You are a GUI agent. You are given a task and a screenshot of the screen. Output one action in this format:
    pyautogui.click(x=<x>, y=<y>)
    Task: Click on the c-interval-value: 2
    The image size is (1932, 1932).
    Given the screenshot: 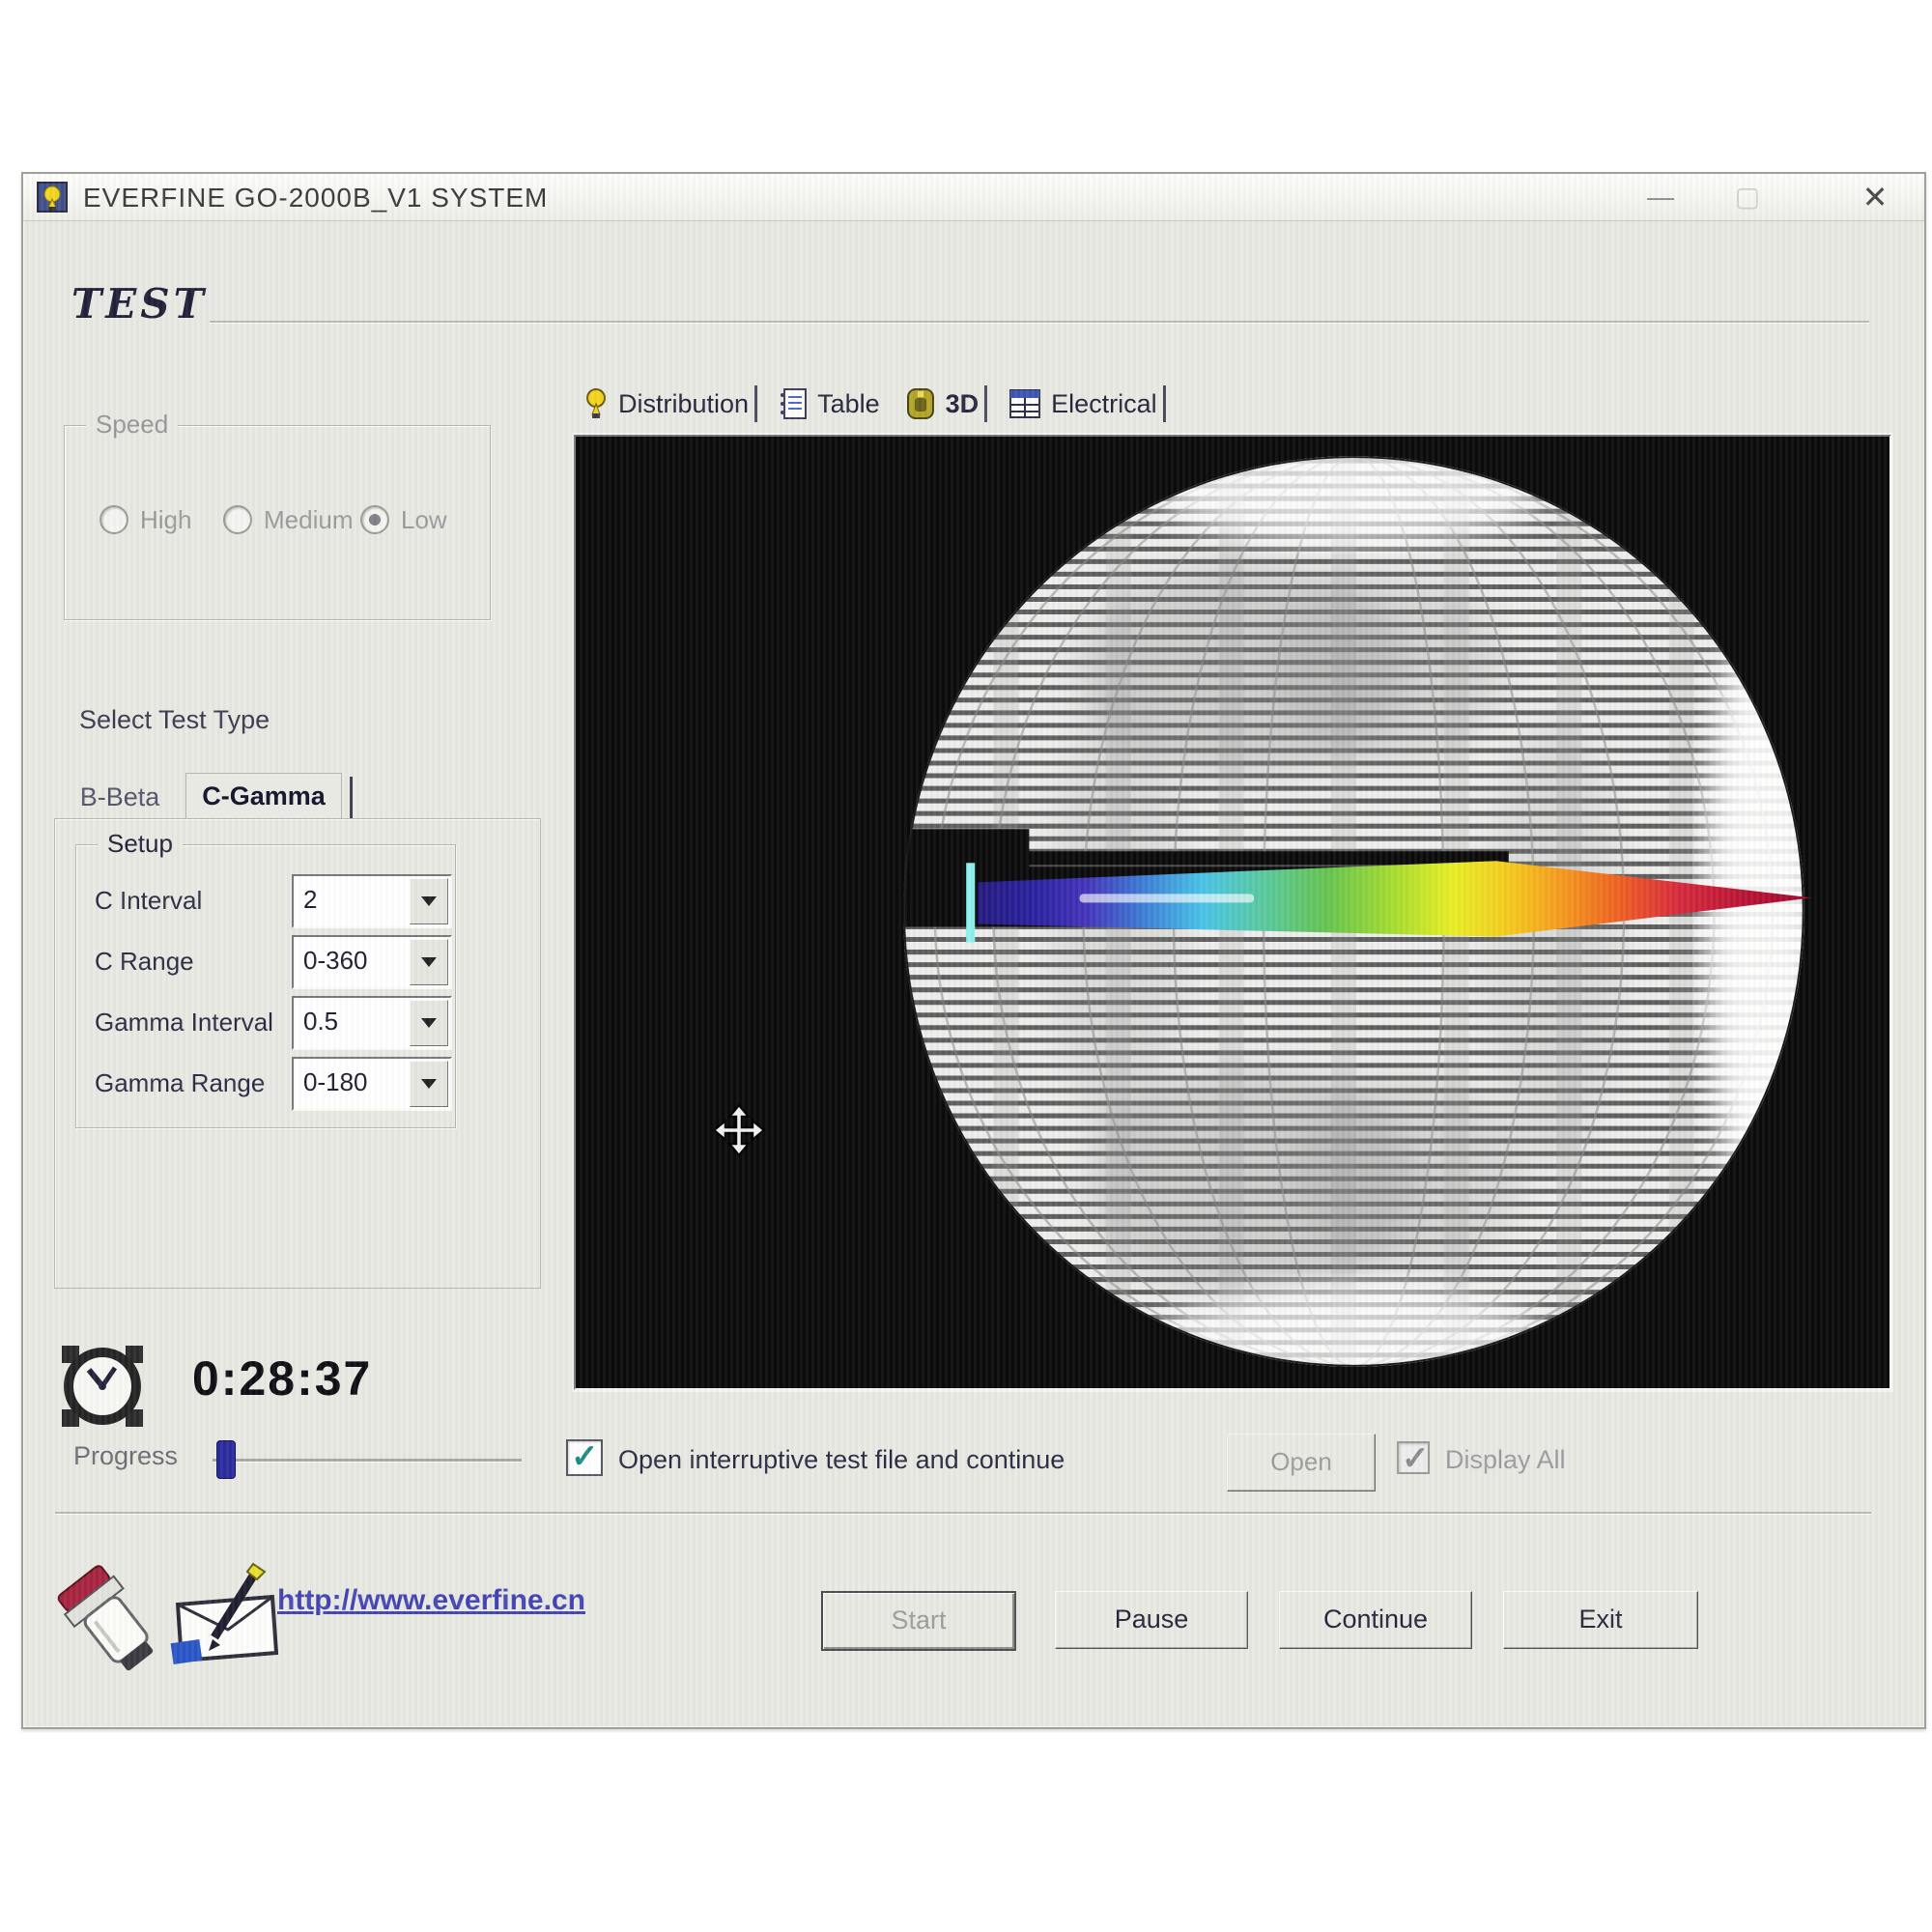 What is the action you would take?
    pyautogui.click(x=310, y=899)
    